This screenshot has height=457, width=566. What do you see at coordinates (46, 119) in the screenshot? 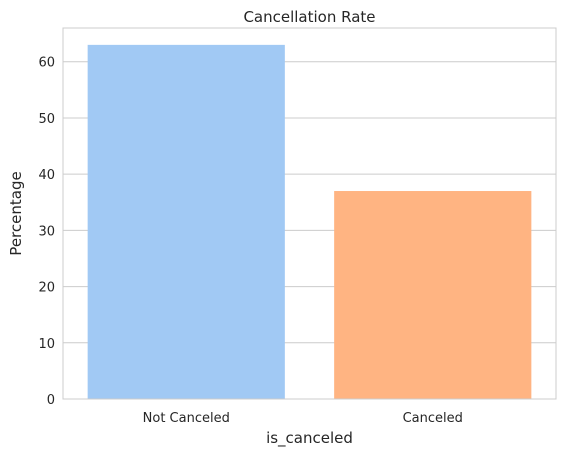
I see `y-tick-label: 50` at bounding box center [46, 119].